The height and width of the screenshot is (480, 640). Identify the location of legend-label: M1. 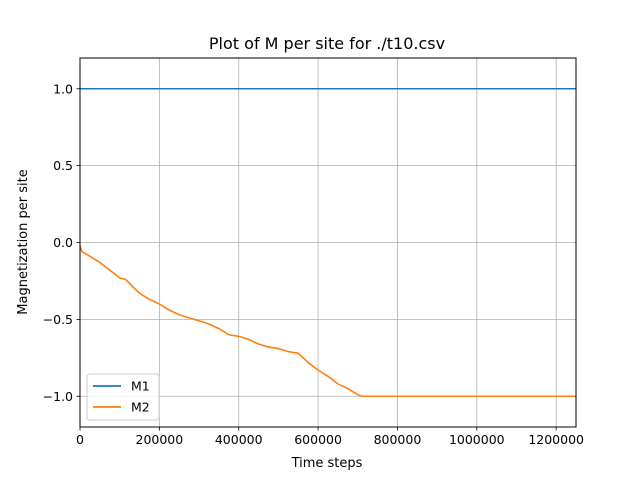
(140, 386).